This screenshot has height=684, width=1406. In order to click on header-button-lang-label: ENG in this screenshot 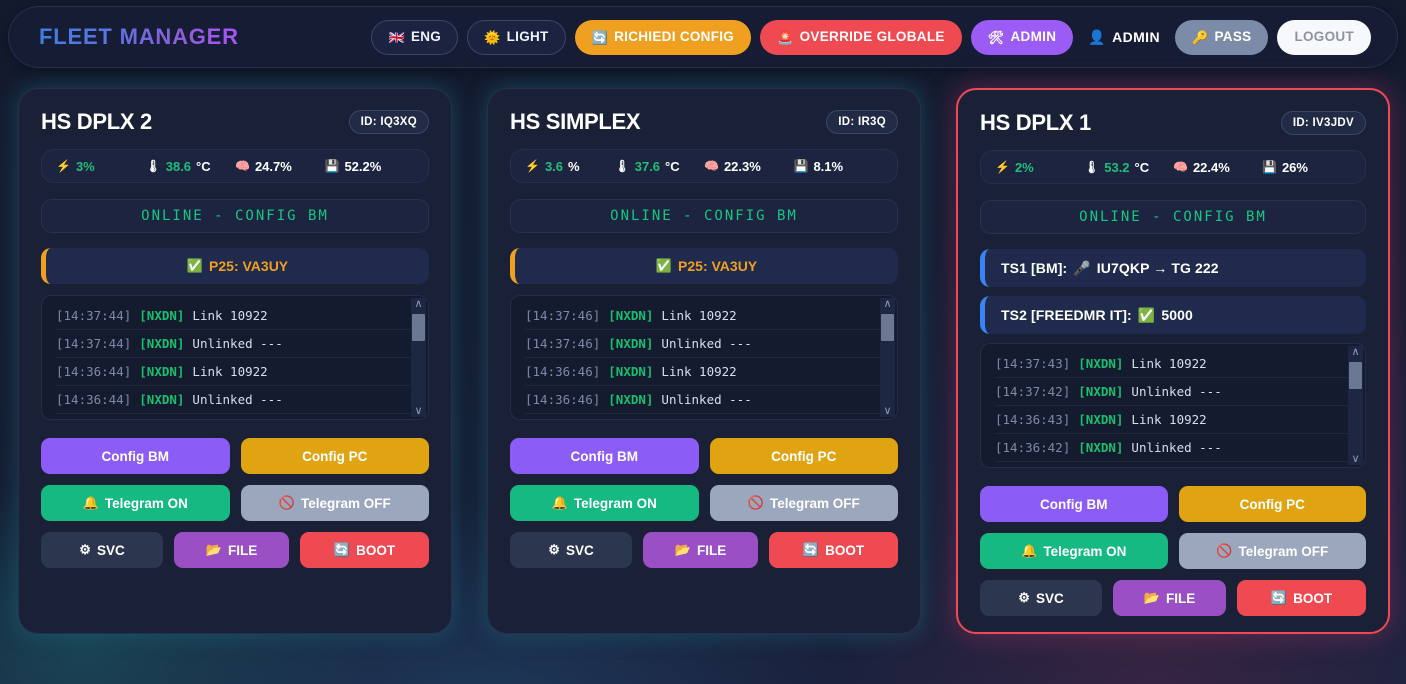, I will do `click(426, 37)`.